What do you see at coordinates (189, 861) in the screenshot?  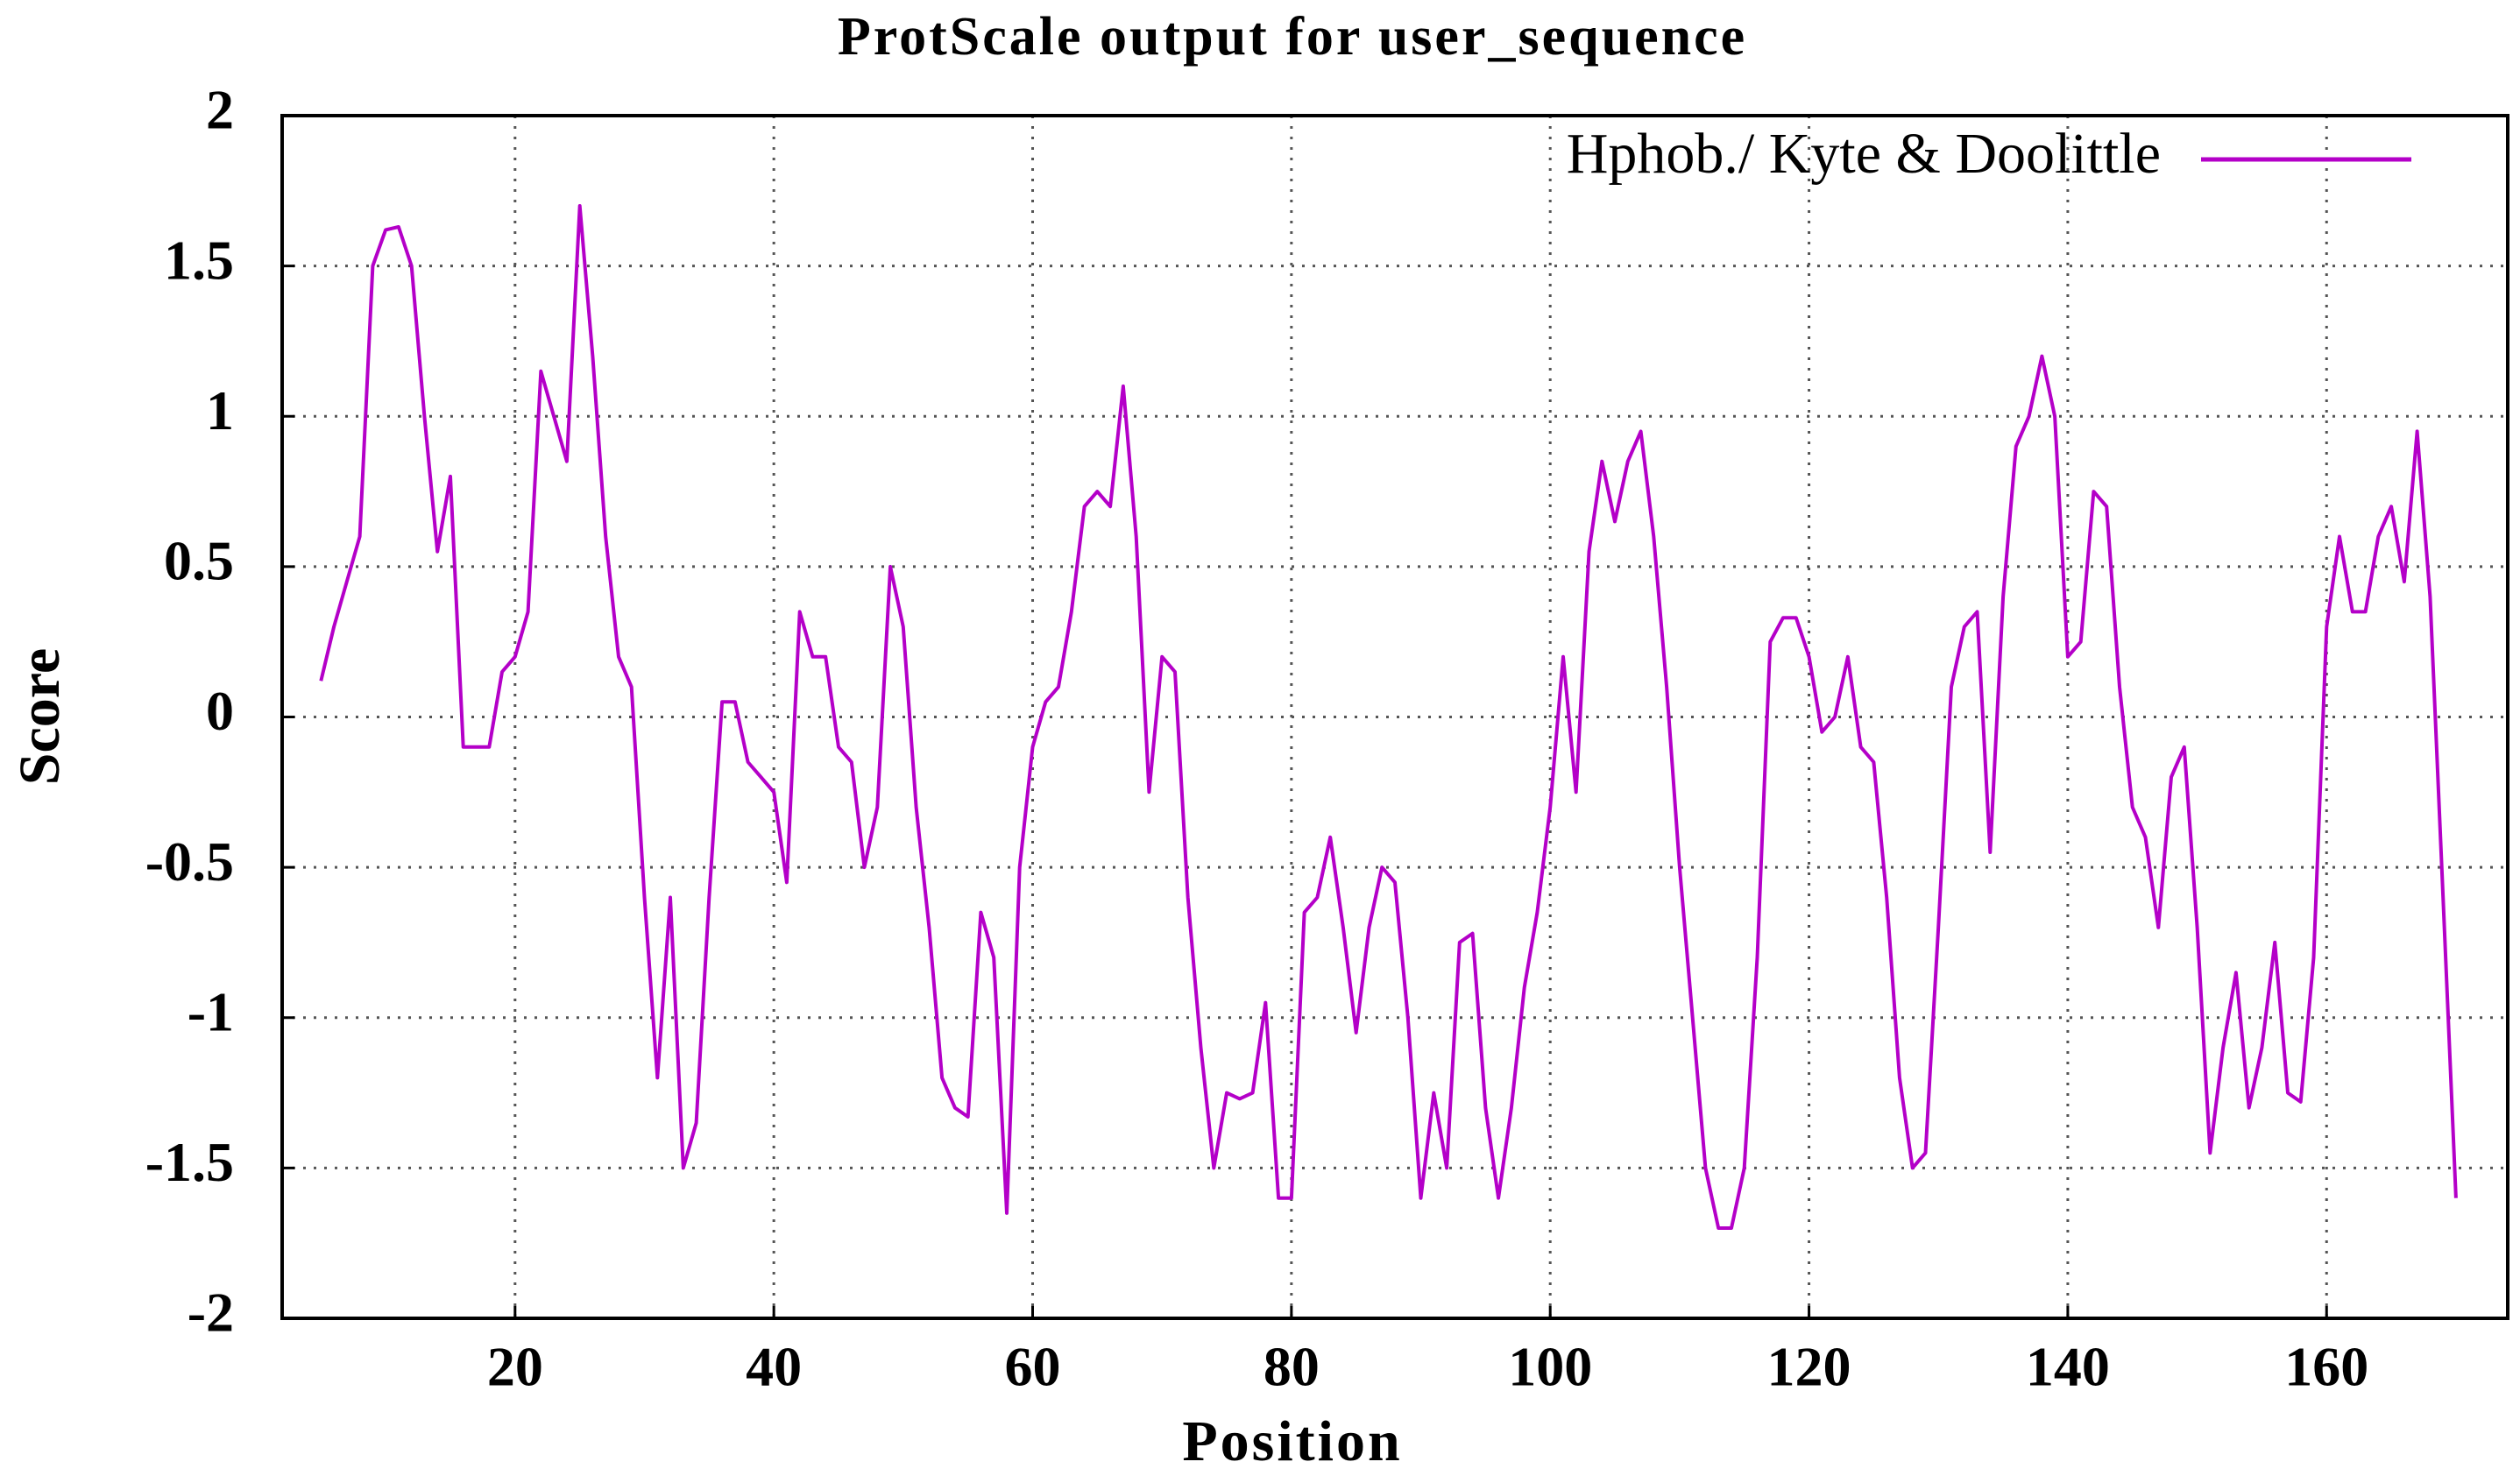 I see `y-tick-label: -0.5` at bounding box center [189, 861].